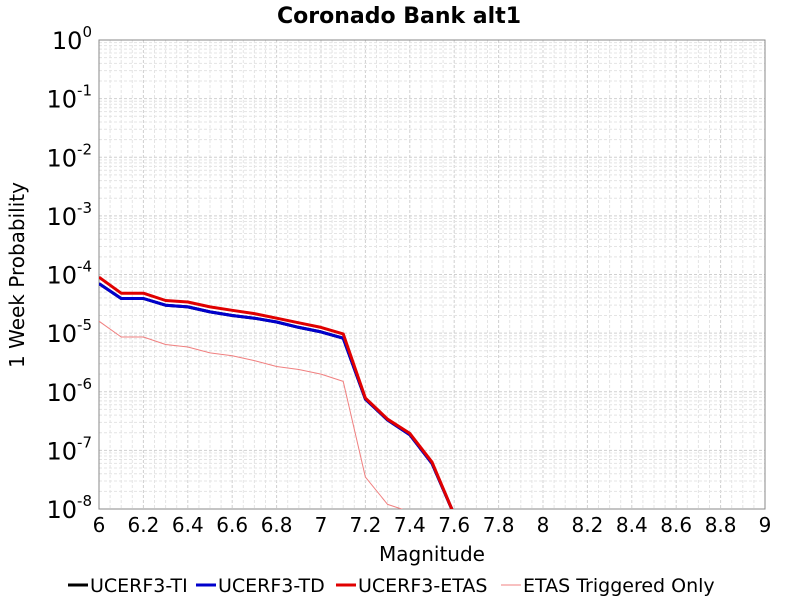 The image size is (800, 600). What do you see at coordinates (543, 525) in the screenshot?
I see `x-tick-label: 8` at bounding box center [543, 525].